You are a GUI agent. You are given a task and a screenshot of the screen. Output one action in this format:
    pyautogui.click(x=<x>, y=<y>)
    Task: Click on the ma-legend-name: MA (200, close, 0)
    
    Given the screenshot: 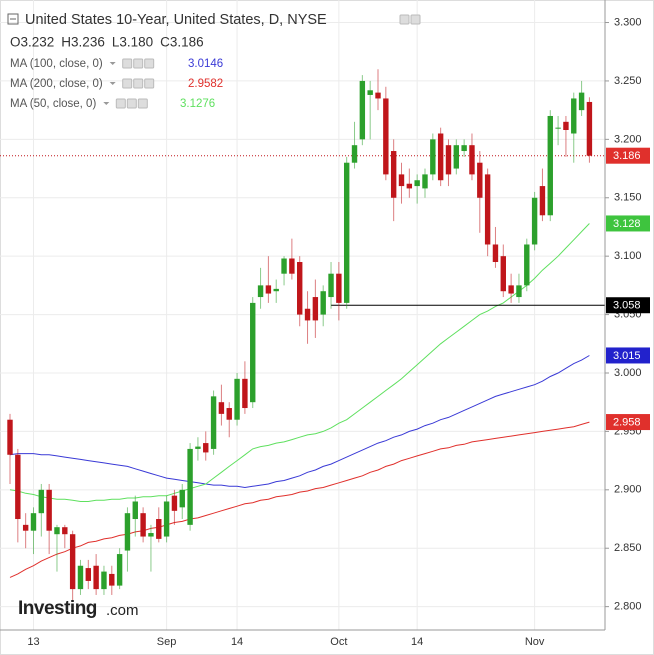 What is the action you would take?
    pyautogui.click(x=56, y=84)
    